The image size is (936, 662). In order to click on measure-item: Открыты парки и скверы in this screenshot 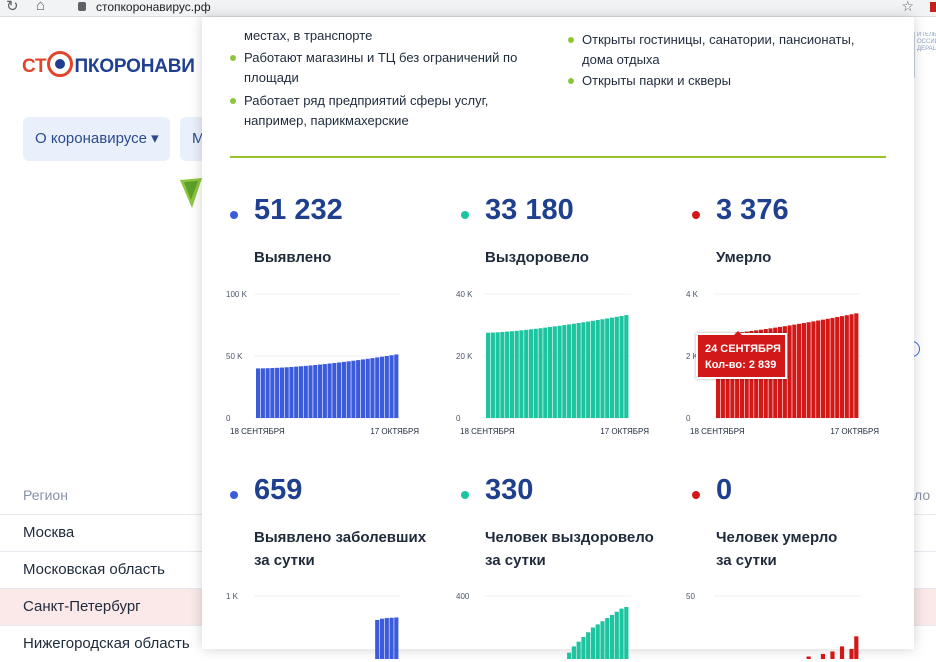, I will do `click(718, 81)`.